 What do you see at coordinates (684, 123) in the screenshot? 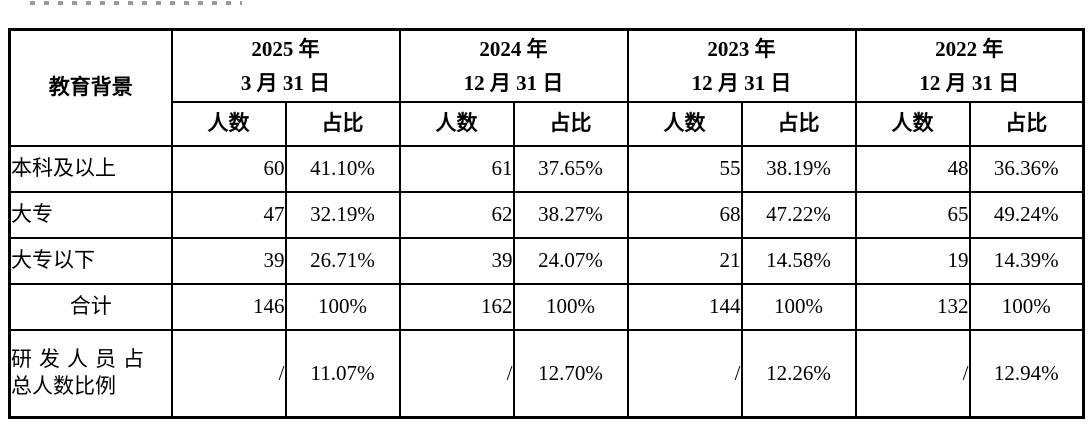
I see `subheader-count-2023: 人数` at bounding box center [684, 123].